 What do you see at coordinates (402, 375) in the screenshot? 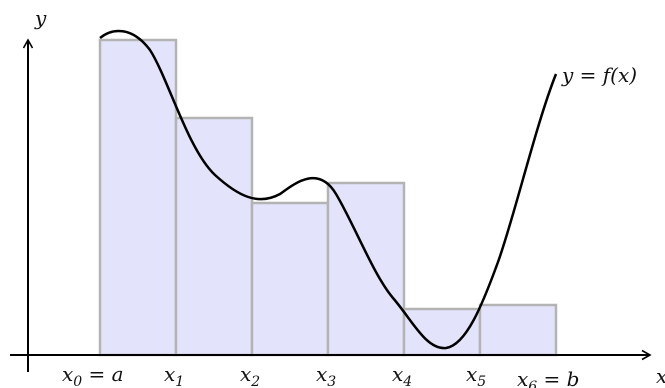
I see `tick-label-x4: x4` at bounding box center [402, 375].